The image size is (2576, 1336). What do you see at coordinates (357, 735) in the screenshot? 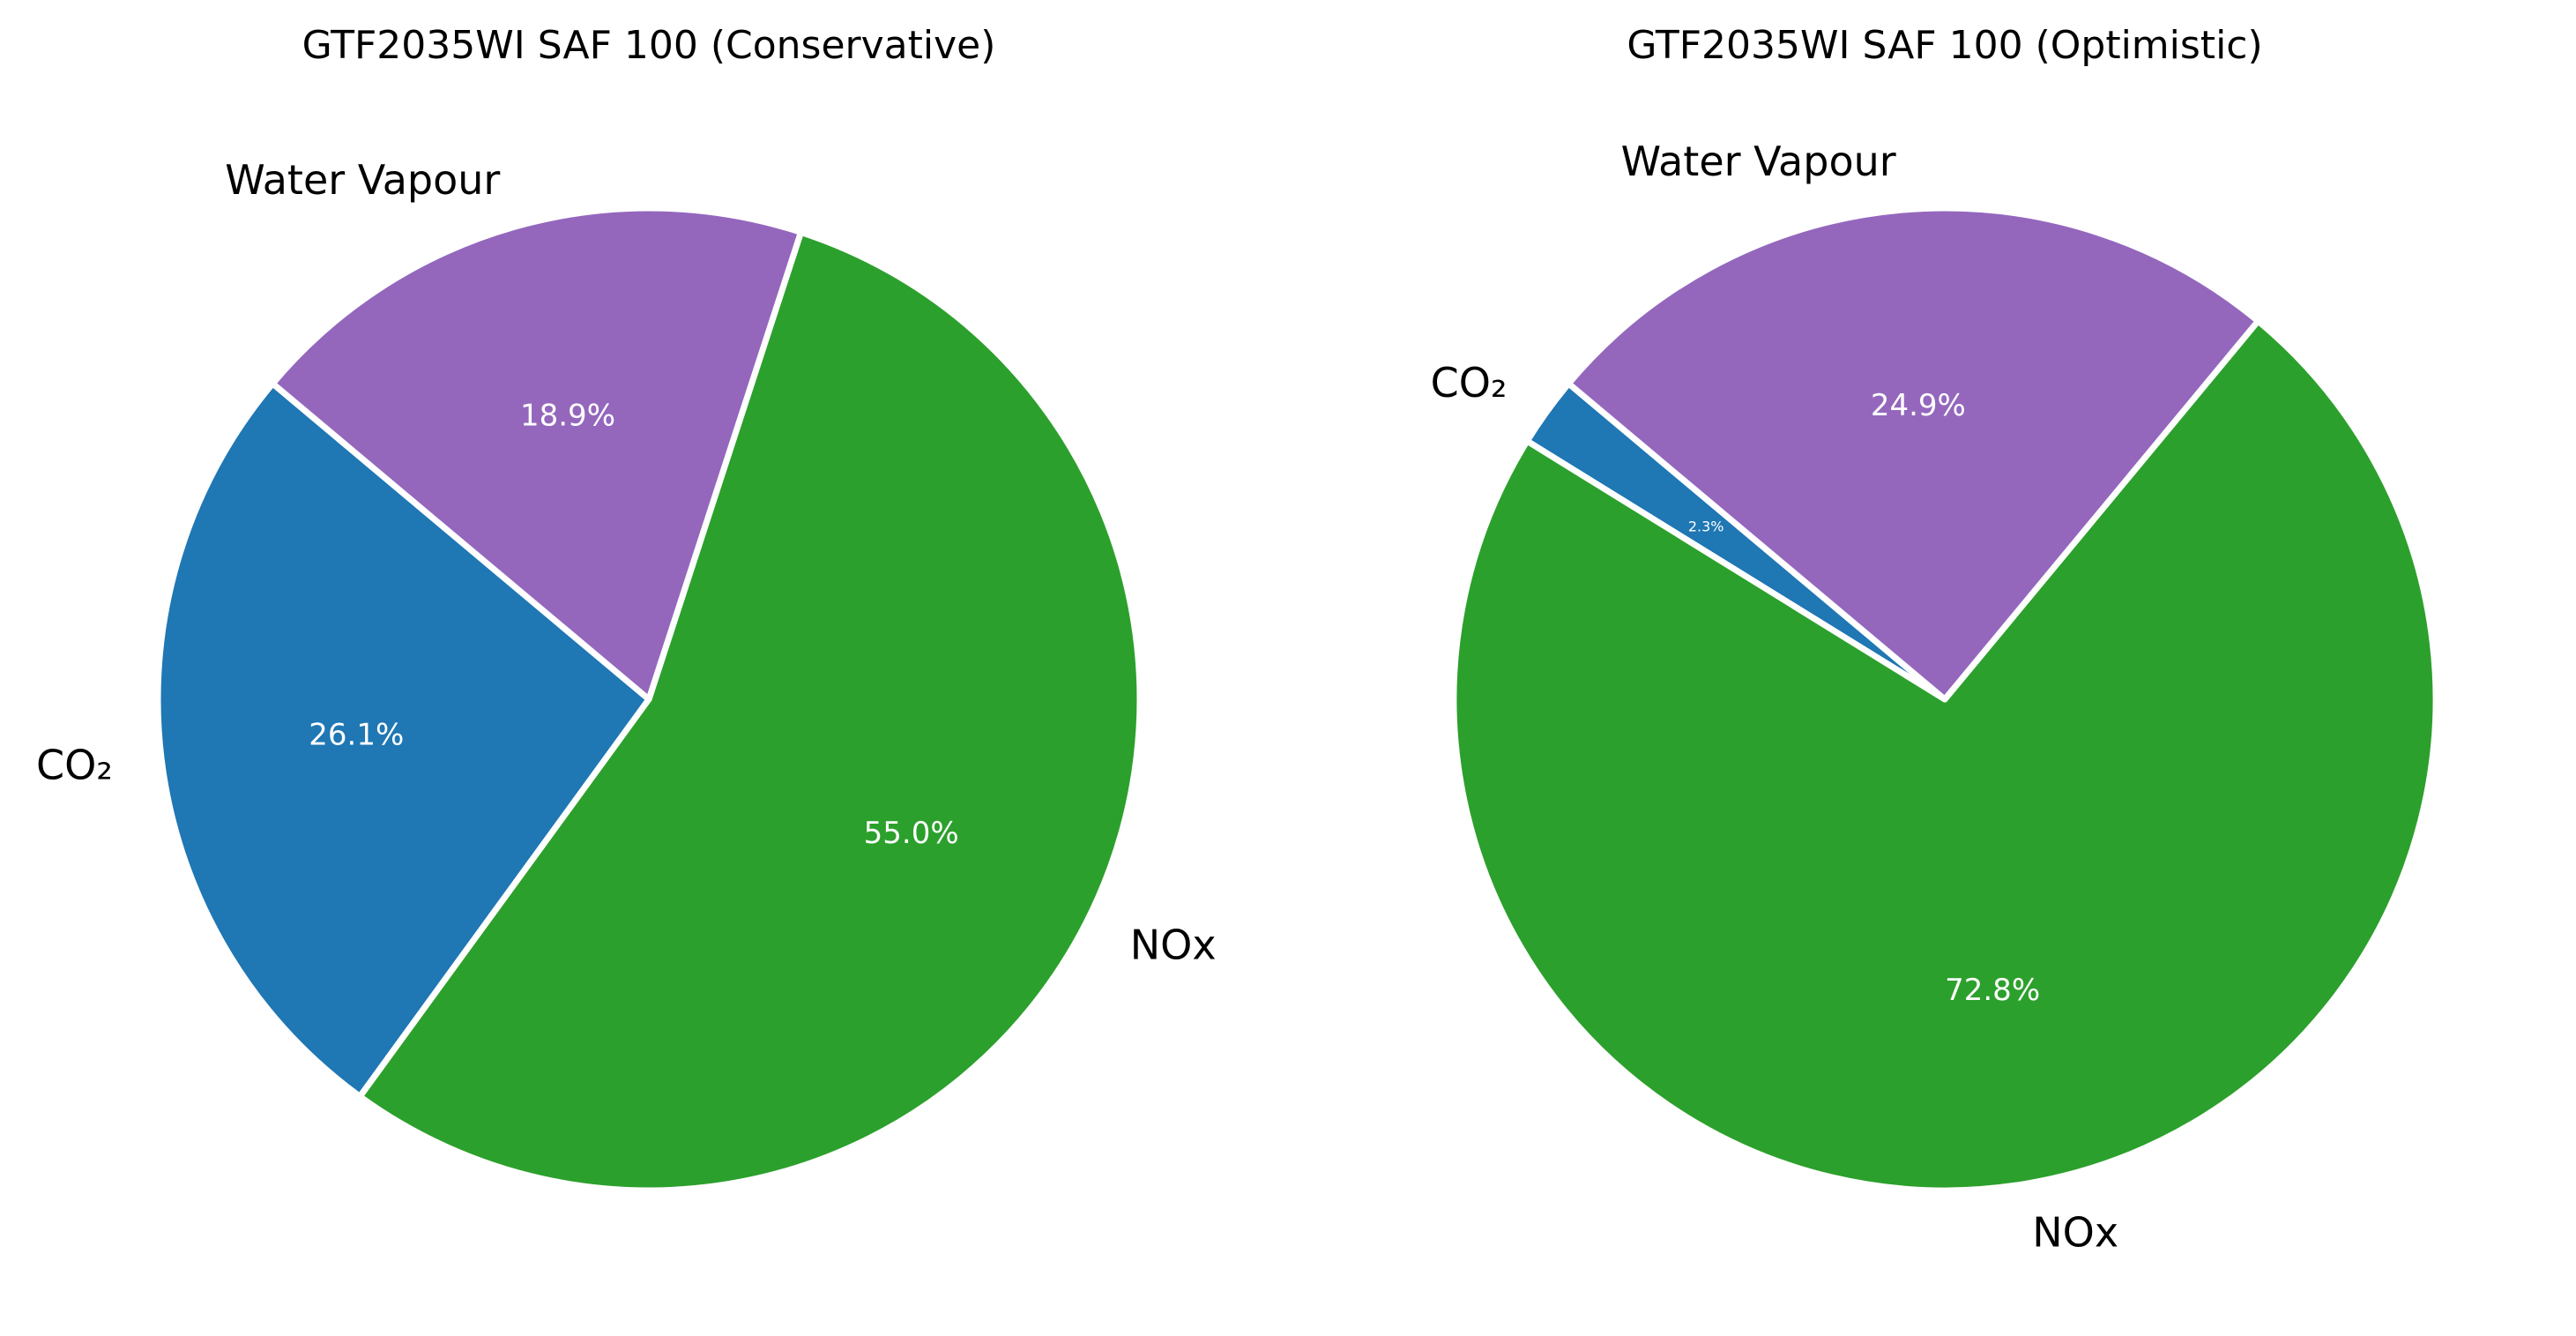
I see `slice-percentage-label: 26.1%` at bounding box center [357, 735].